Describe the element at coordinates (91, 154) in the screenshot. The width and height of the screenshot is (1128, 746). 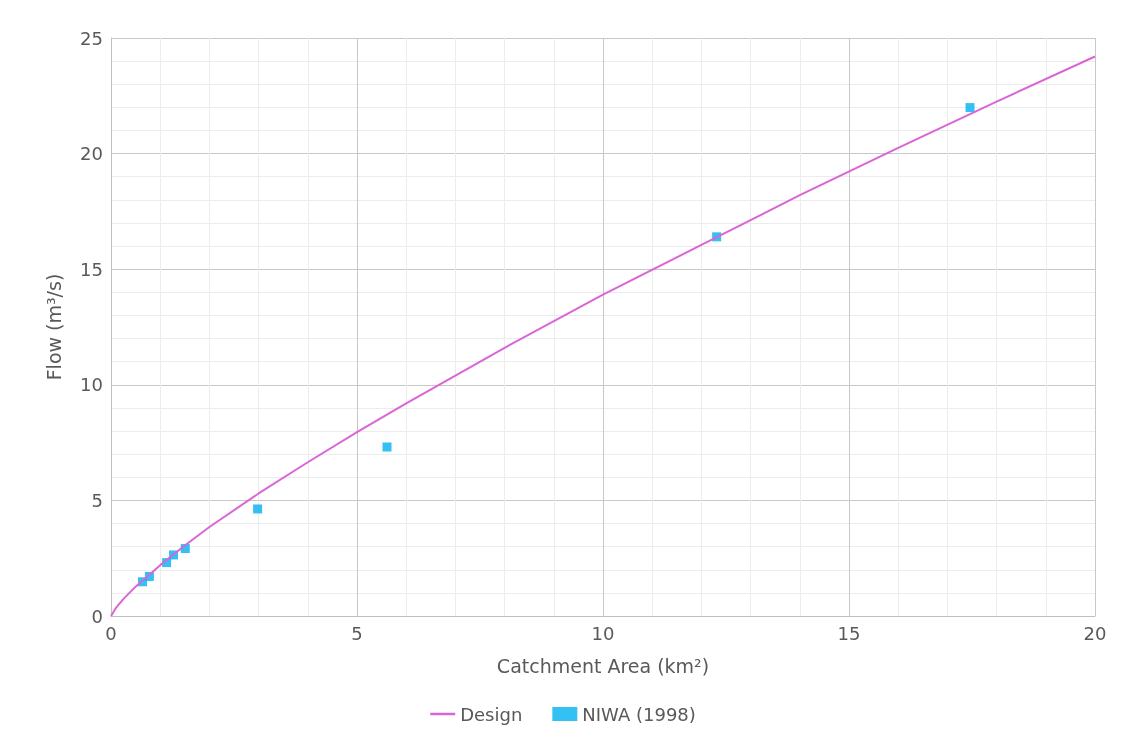
I see `y-tick-label: 20` at that location.